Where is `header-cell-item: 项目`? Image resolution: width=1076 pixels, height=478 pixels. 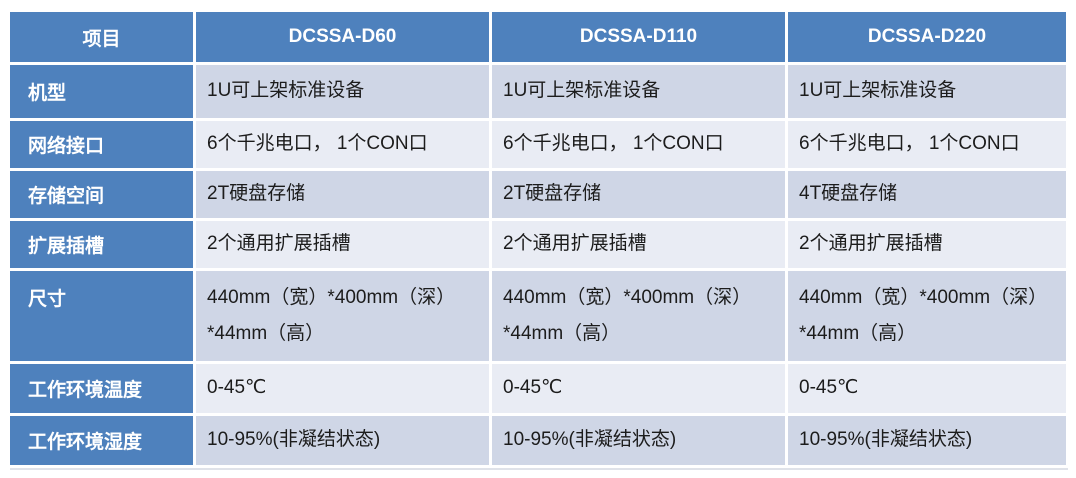
header-cell-item: 项目 is located at coordinates (101, 37).